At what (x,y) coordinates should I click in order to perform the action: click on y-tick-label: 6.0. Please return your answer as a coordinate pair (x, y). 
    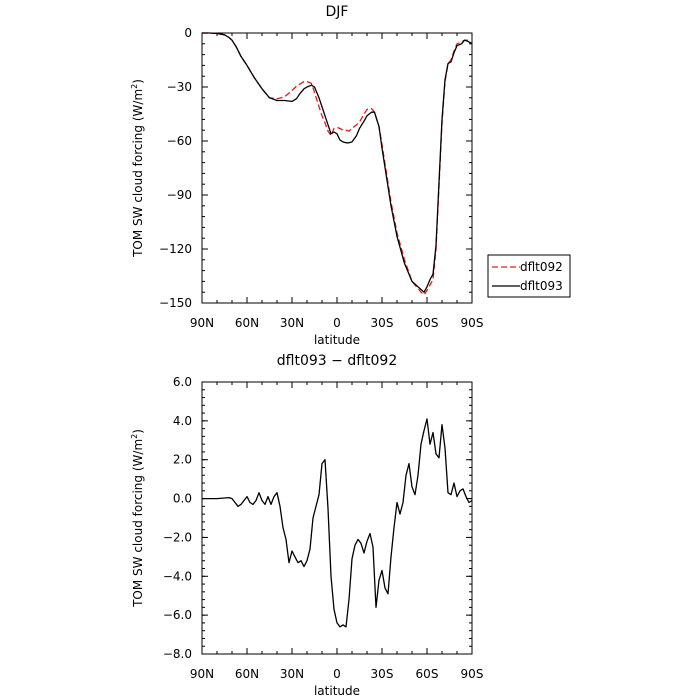
    Looking at the image, I should click on (182, 382).